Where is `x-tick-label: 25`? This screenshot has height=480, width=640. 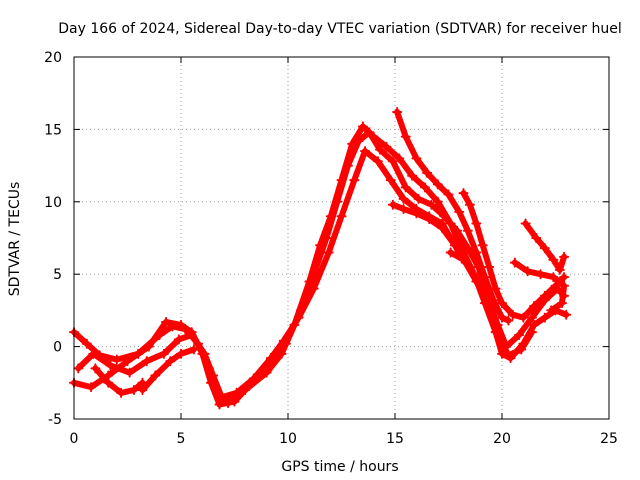 x-tick-label: 25 is located at coordinates (609, 439).